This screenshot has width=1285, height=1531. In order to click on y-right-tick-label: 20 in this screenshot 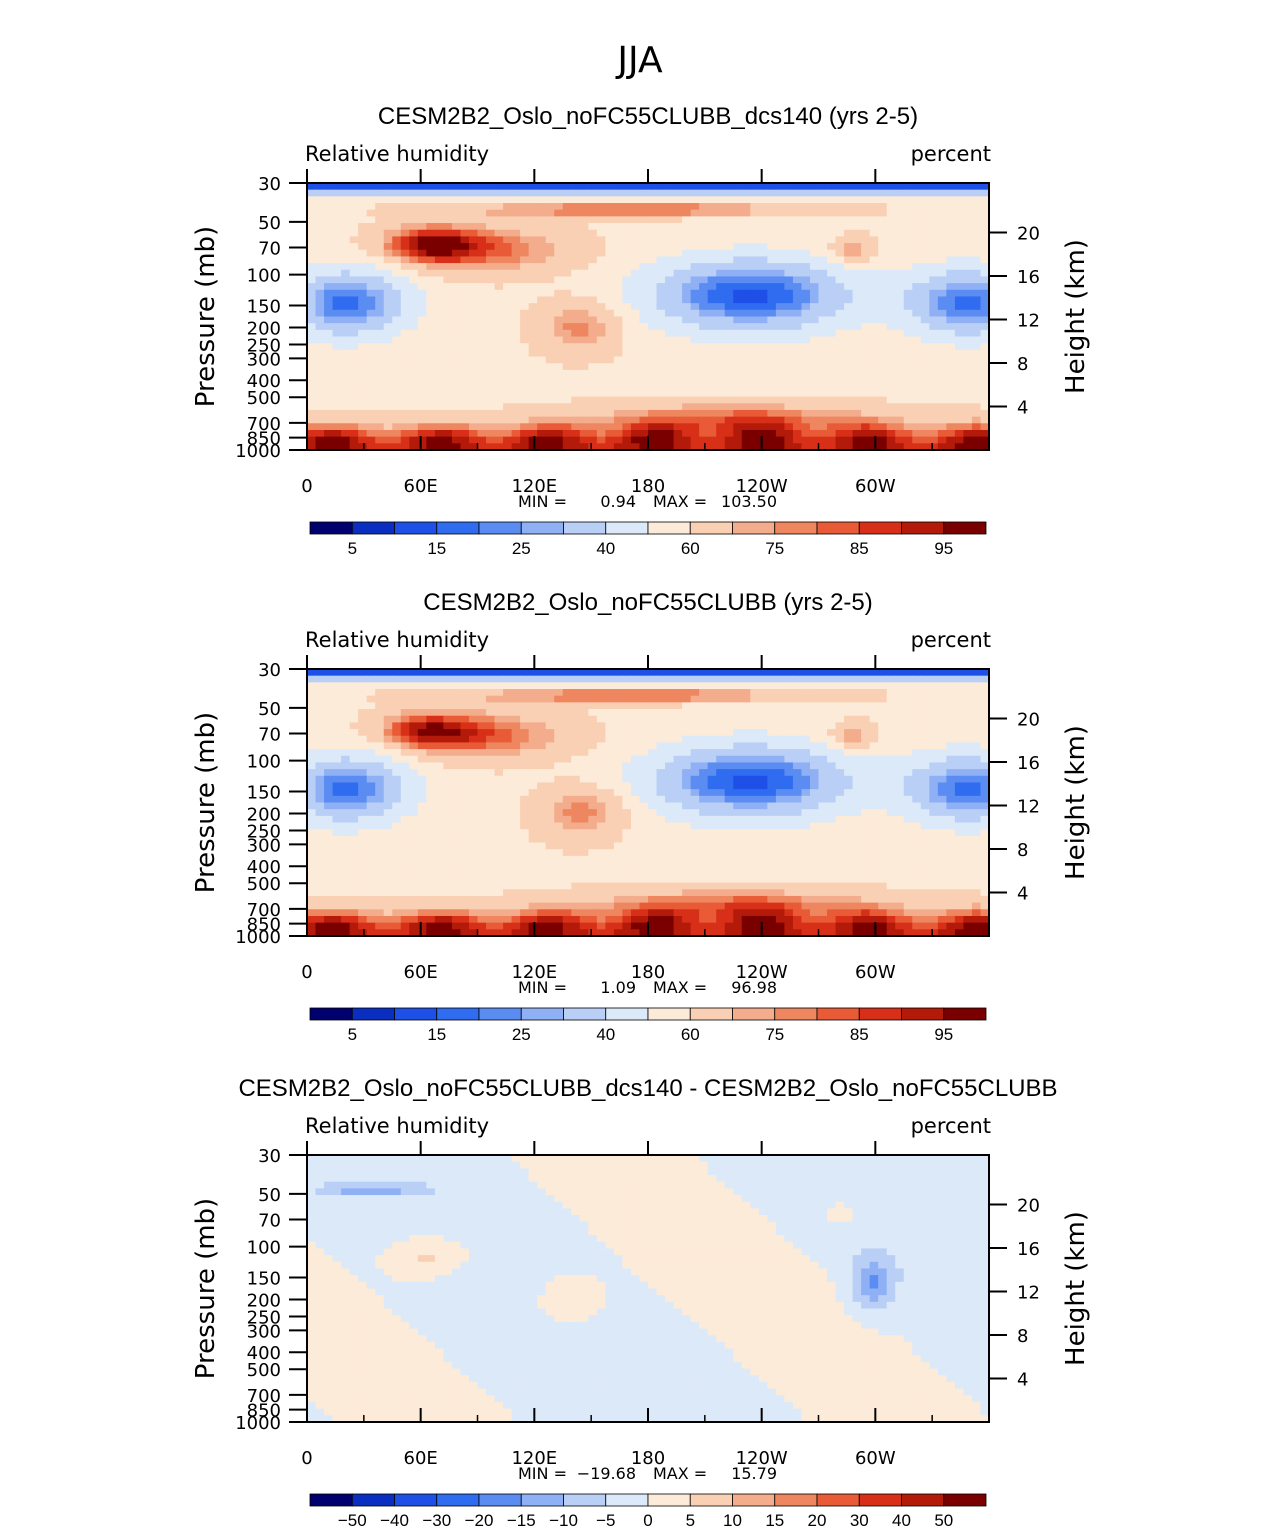, I will do `click(1028, 233)`.